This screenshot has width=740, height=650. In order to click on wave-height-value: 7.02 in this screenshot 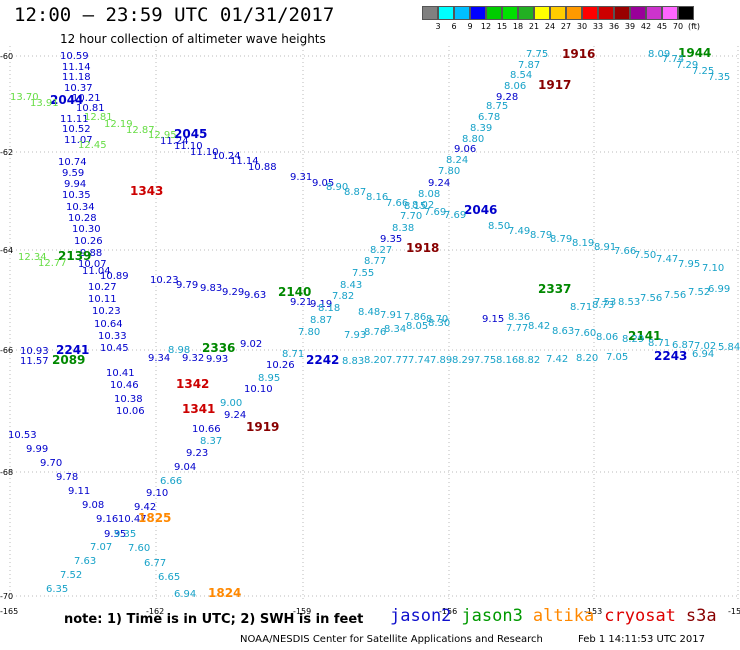, I will do `click(705, 346)`.